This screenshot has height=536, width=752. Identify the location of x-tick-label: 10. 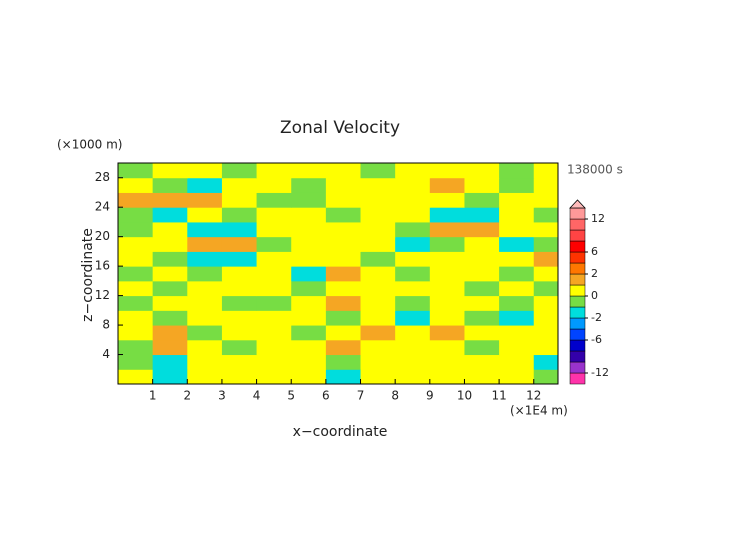
(464, 396).